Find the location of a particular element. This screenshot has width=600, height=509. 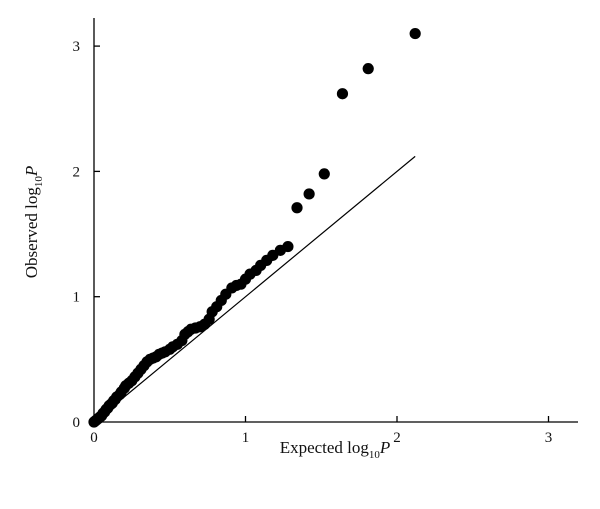

y-tick-label: 0 is located at coordinates (77, 423).